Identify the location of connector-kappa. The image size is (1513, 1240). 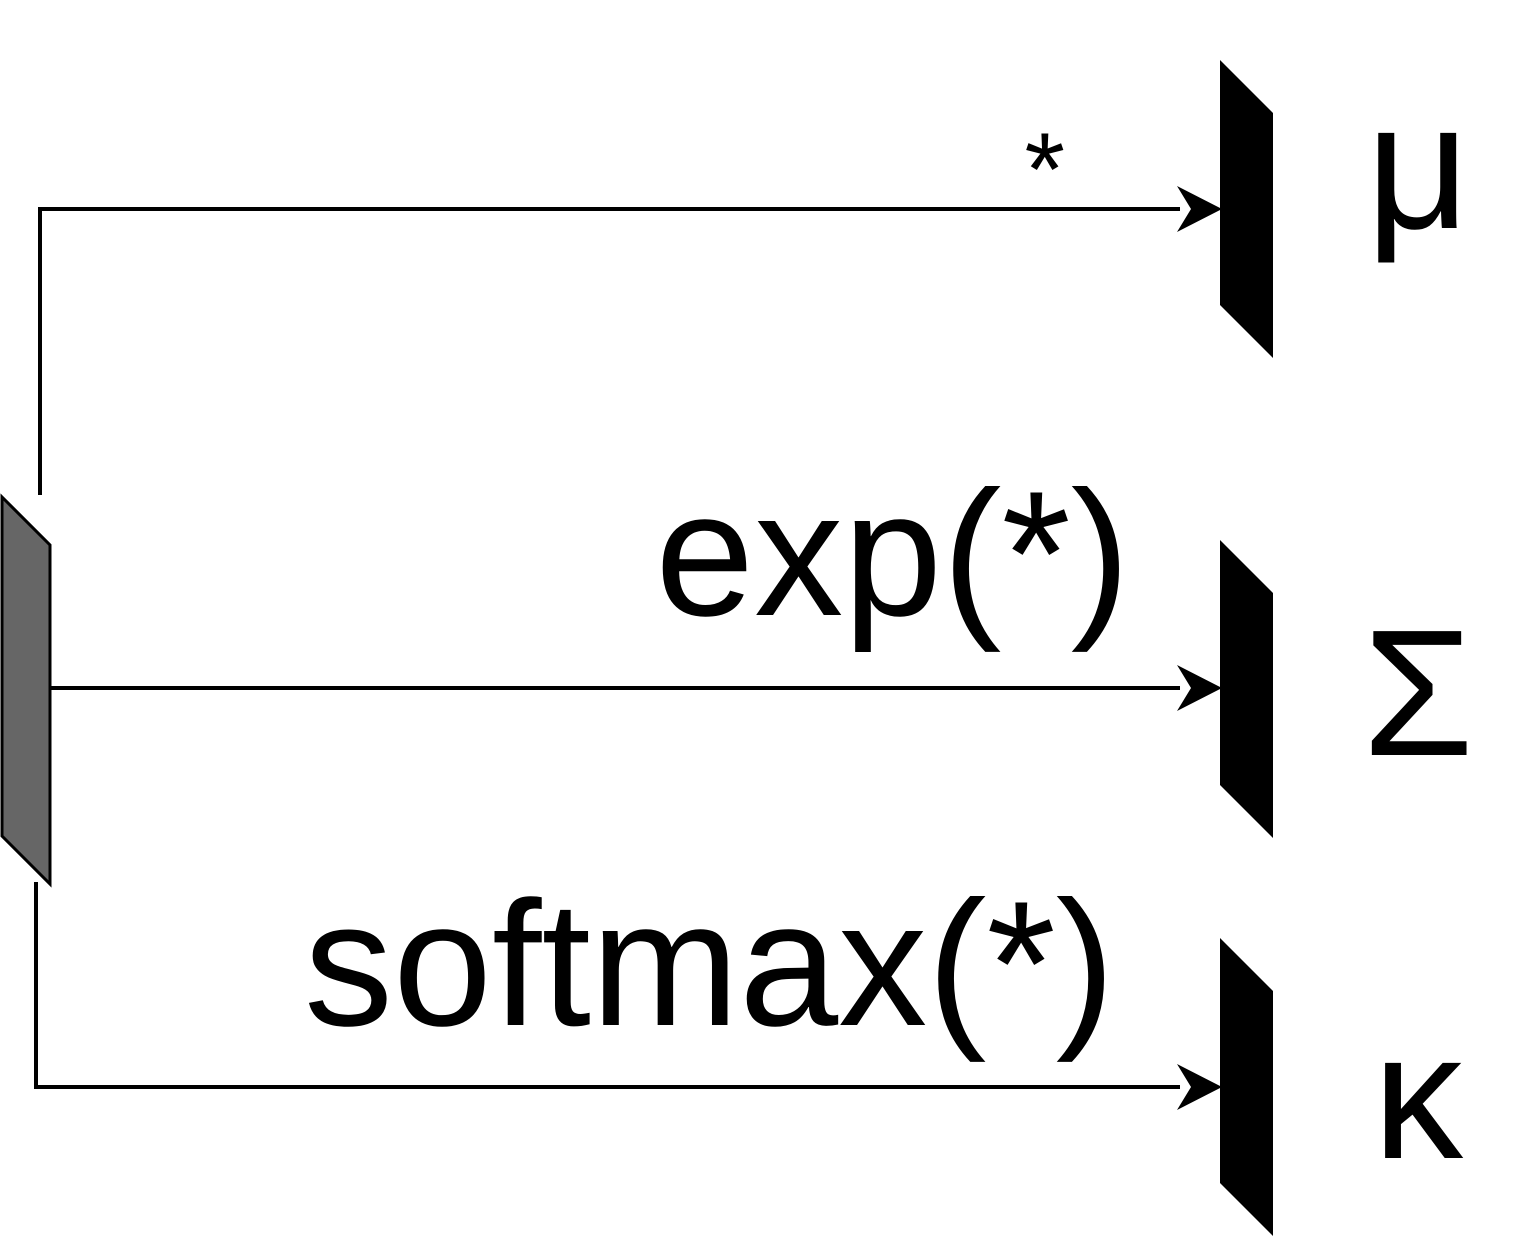
(607, 985).